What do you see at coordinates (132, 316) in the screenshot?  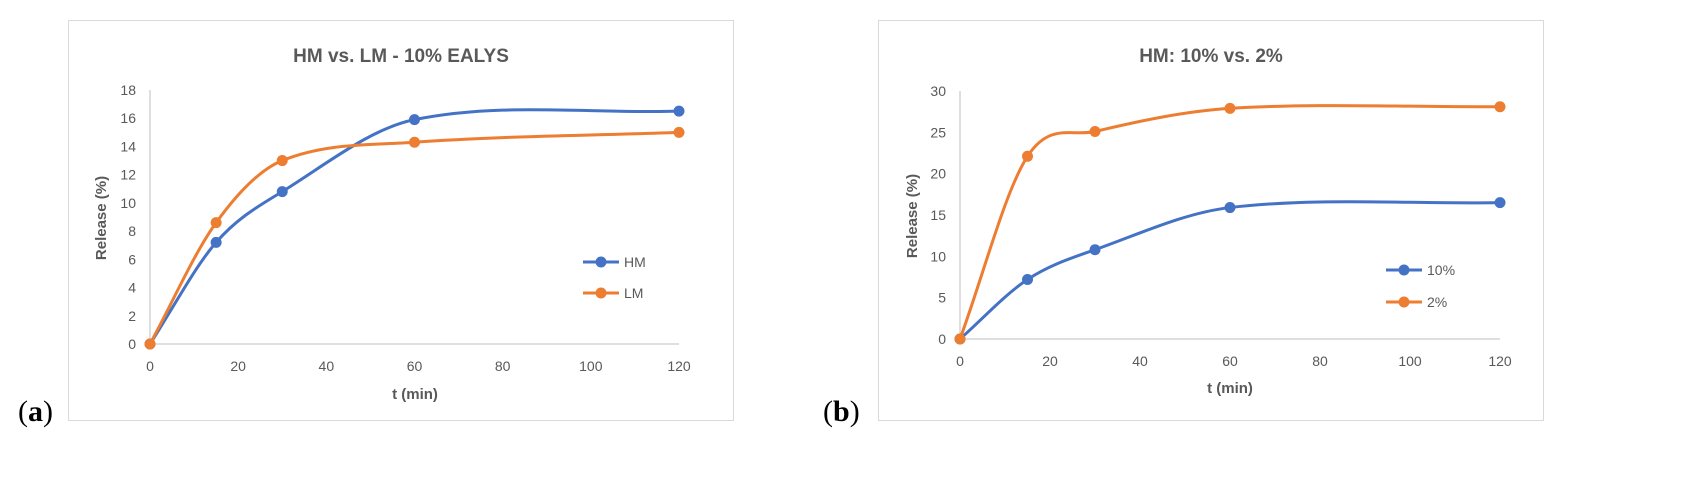 I see `y-tick-label: 2` at bounding box center [132, 316].